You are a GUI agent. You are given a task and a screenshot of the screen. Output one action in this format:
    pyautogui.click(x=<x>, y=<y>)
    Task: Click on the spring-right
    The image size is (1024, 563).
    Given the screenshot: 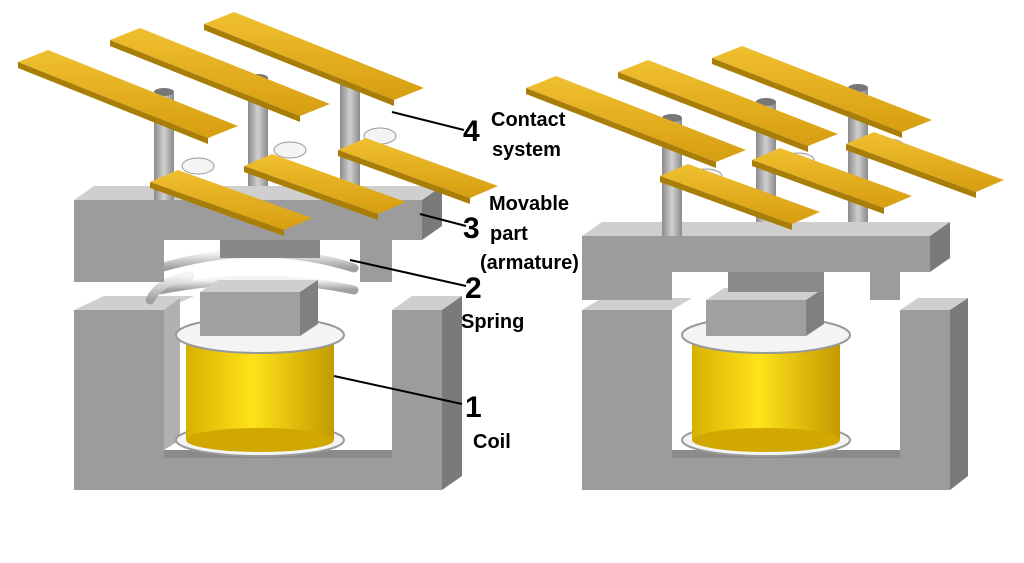 What is the action you would take?
    pyautogui.click(x=765, y=359)
    